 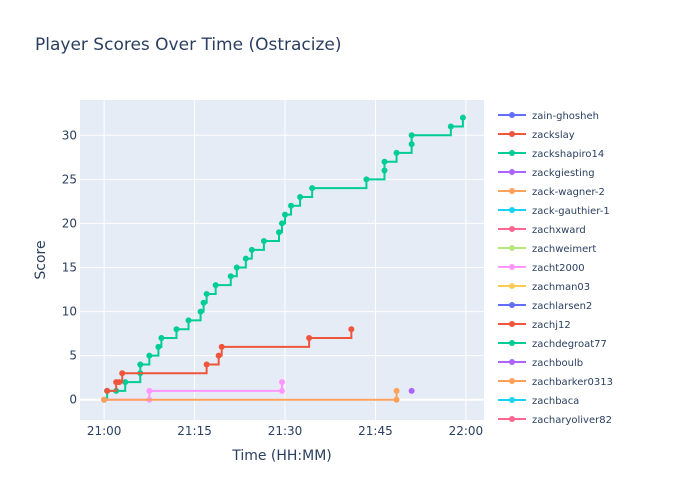 What do you see at coordinates (572, 382) in the screenshot?
I see `legend-label: zachbarker0313` at bounding box center [572, 382].